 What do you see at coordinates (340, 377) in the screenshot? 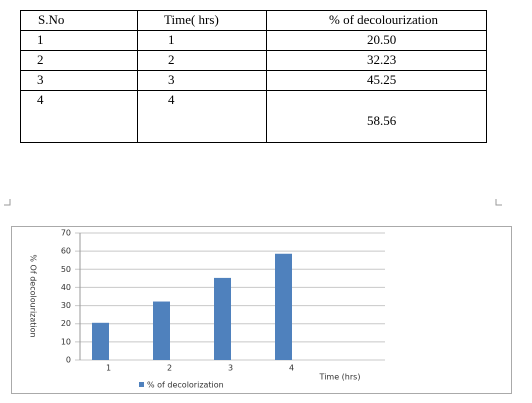
I see `x-axis-label: Time (hrs)` at bounding box center [340, 377].